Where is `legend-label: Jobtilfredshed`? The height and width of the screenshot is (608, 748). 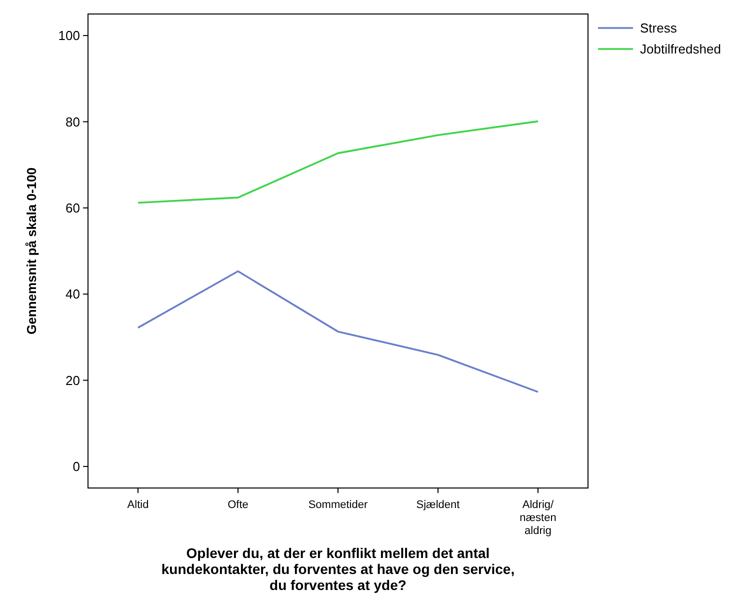 legend-label: Jobtilfredshed is located at coordinates (680, 49).